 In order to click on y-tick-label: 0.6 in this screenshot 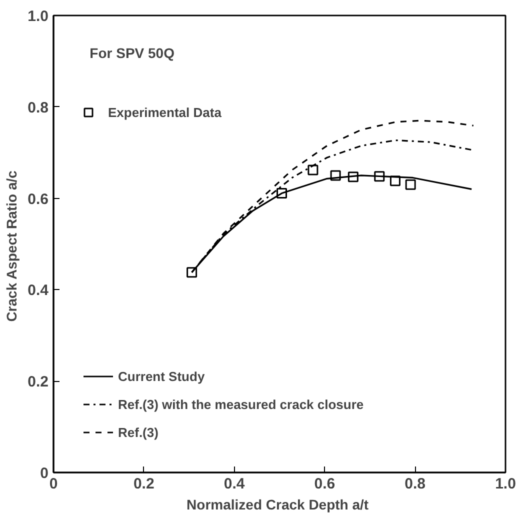, I will do `click(38, 199)`.